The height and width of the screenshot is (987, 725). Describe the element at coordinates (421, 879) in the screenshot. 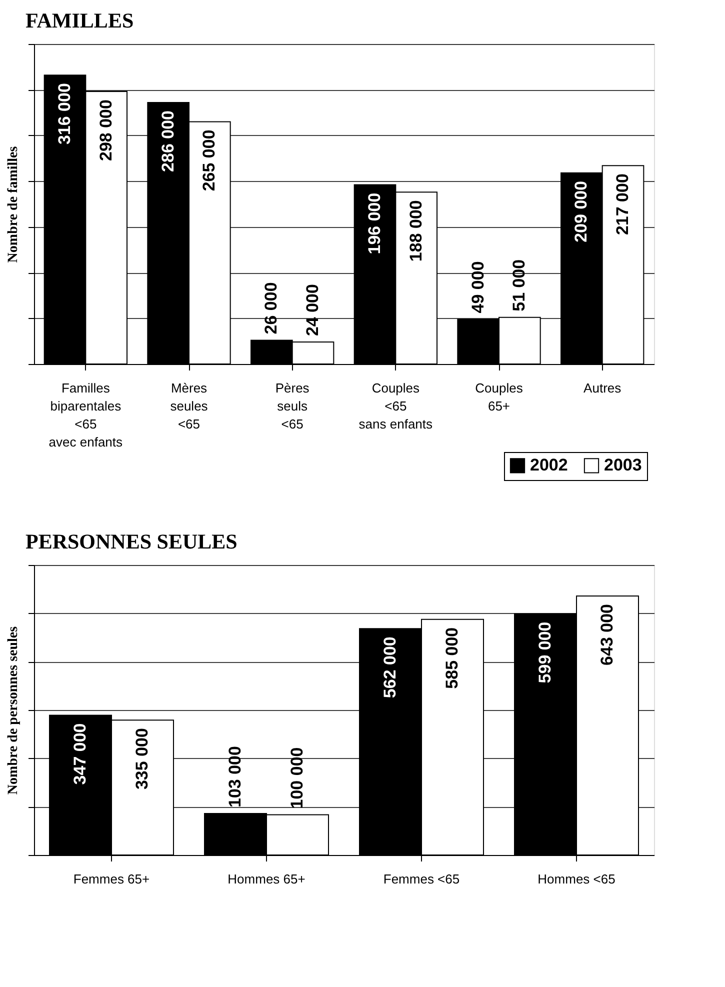

I see `x-tick-label: Femmes <65` at that location.